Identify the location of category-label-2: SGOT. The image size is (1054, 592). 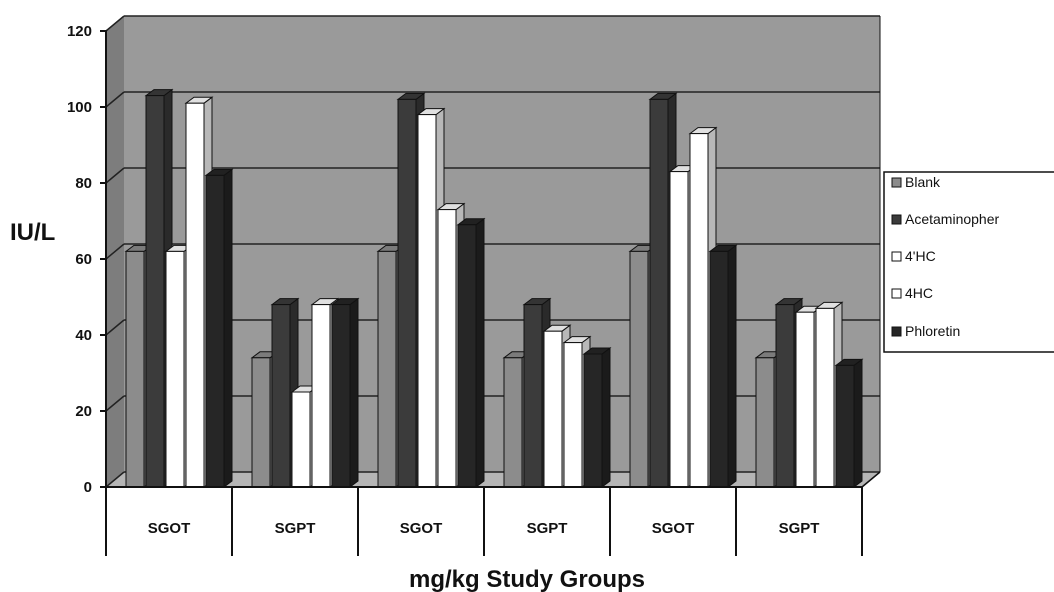
(421, 528).